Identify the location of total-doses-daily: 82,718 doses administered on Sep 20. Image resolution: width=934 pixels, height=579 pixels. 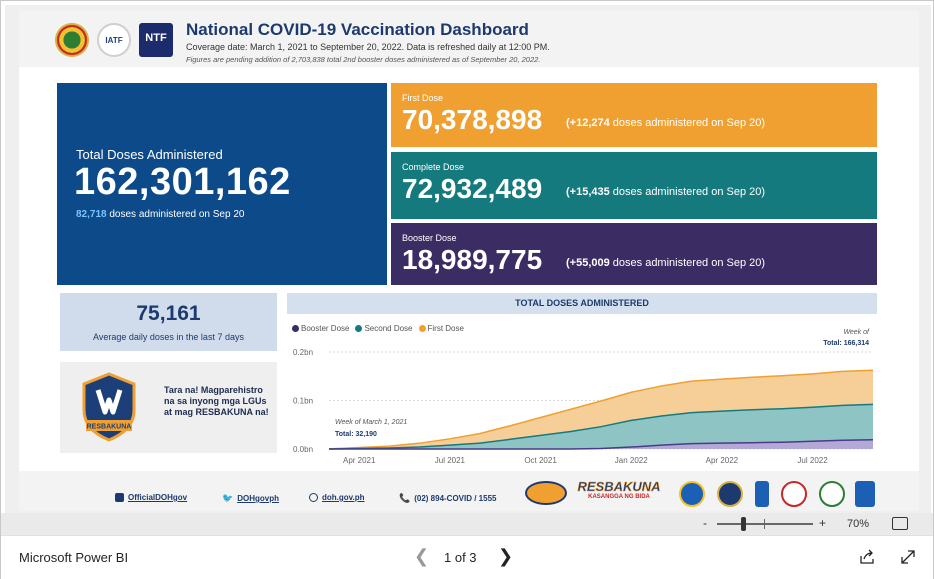
(160, 214).